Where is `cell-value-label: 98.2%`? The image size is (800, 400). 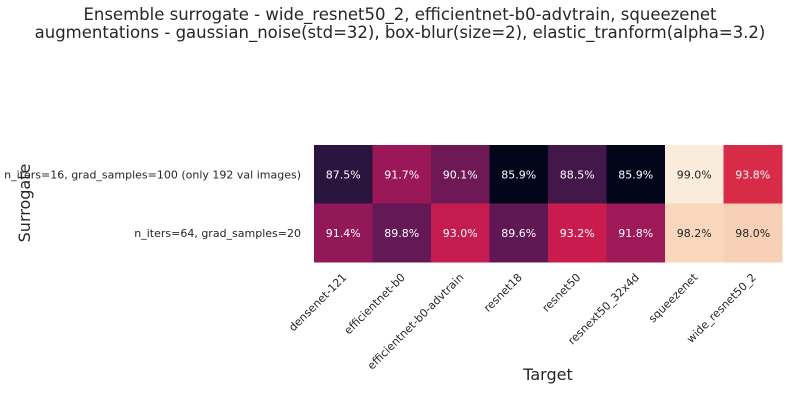 cell-value-label: 98.2% is located at coordinates (694, 233).